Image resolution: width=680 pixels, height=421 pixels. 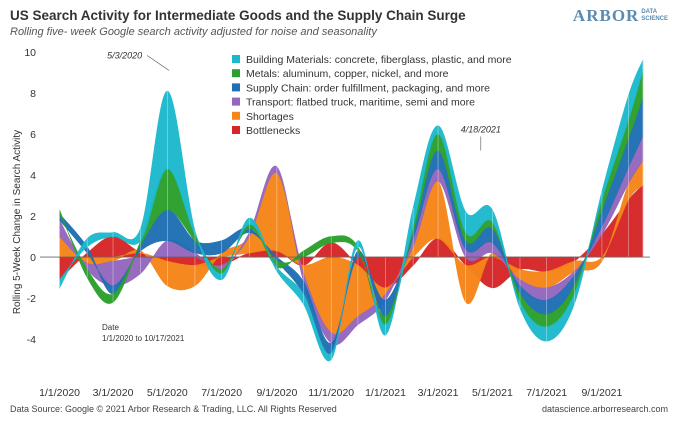 I want to click on y-tick-label: 8, so click(x=33, y=94).